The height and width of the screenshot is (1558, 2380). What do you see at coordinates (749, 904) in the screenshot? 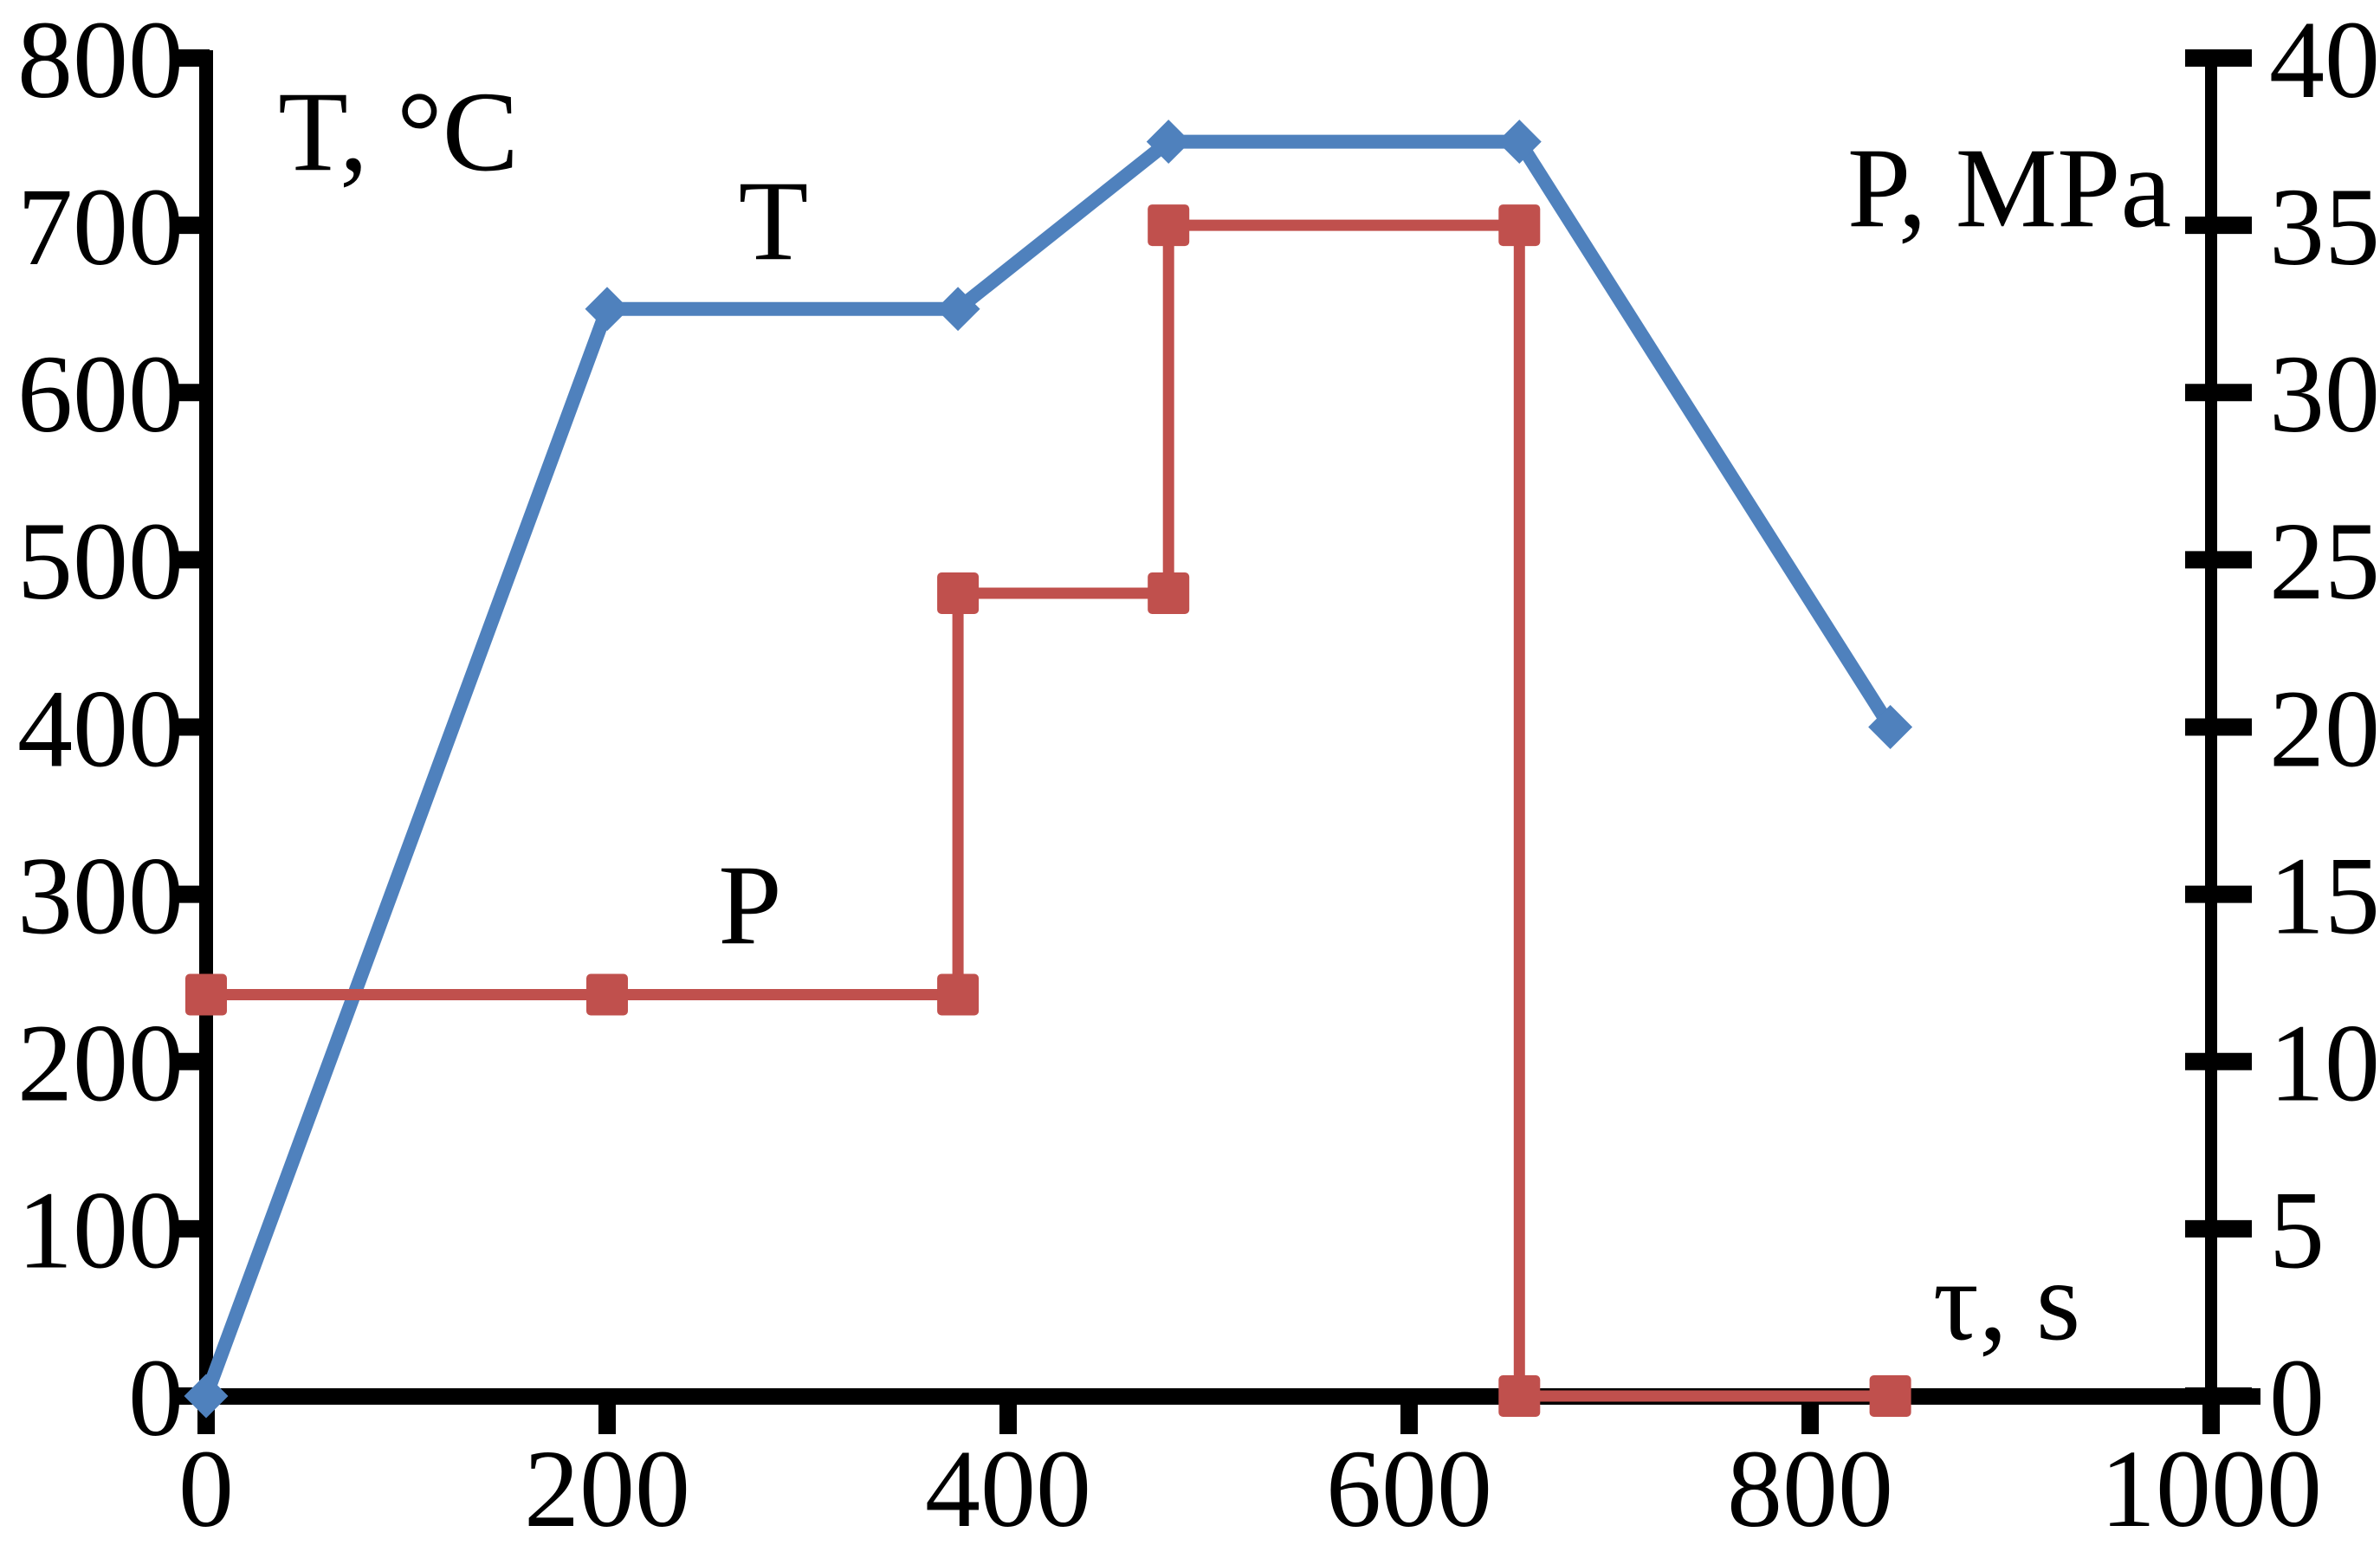
I see `pressure-series-label: P` at bounding box center [749, 904].